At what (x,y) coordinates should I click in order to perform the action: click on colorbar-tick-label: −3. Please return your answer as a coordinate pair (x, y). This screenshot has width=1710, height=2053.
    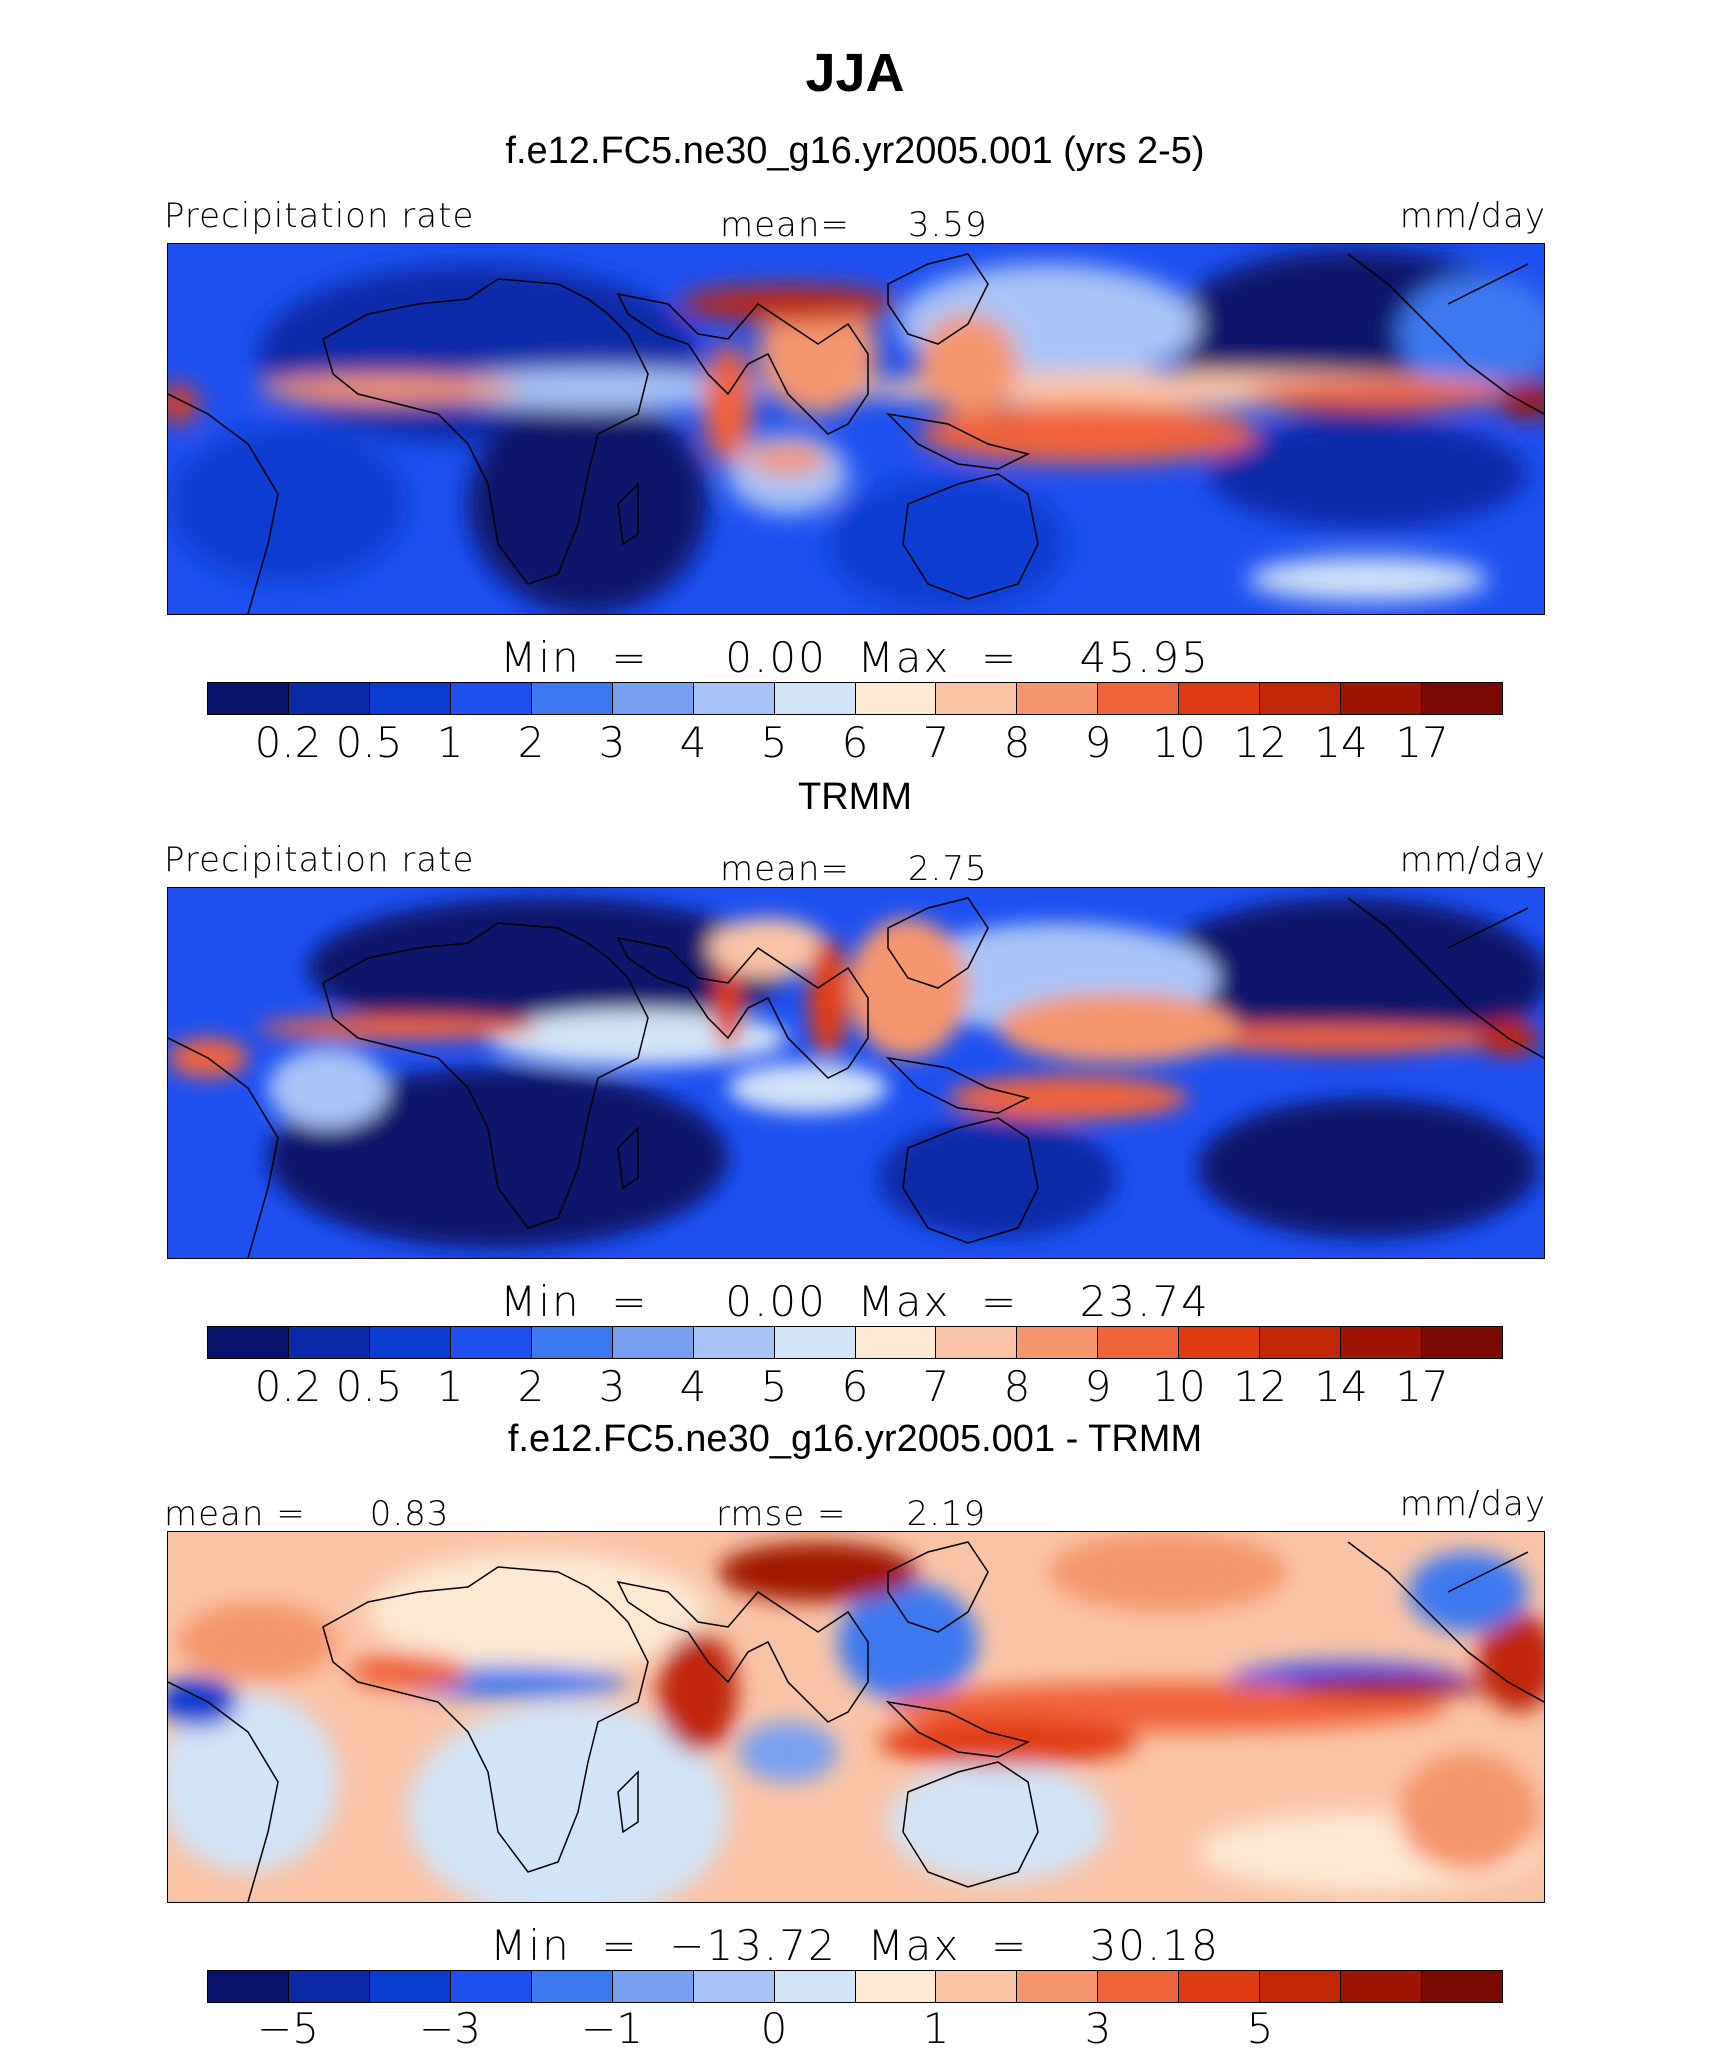
    Looking at the image, I should click on (450, 2028).